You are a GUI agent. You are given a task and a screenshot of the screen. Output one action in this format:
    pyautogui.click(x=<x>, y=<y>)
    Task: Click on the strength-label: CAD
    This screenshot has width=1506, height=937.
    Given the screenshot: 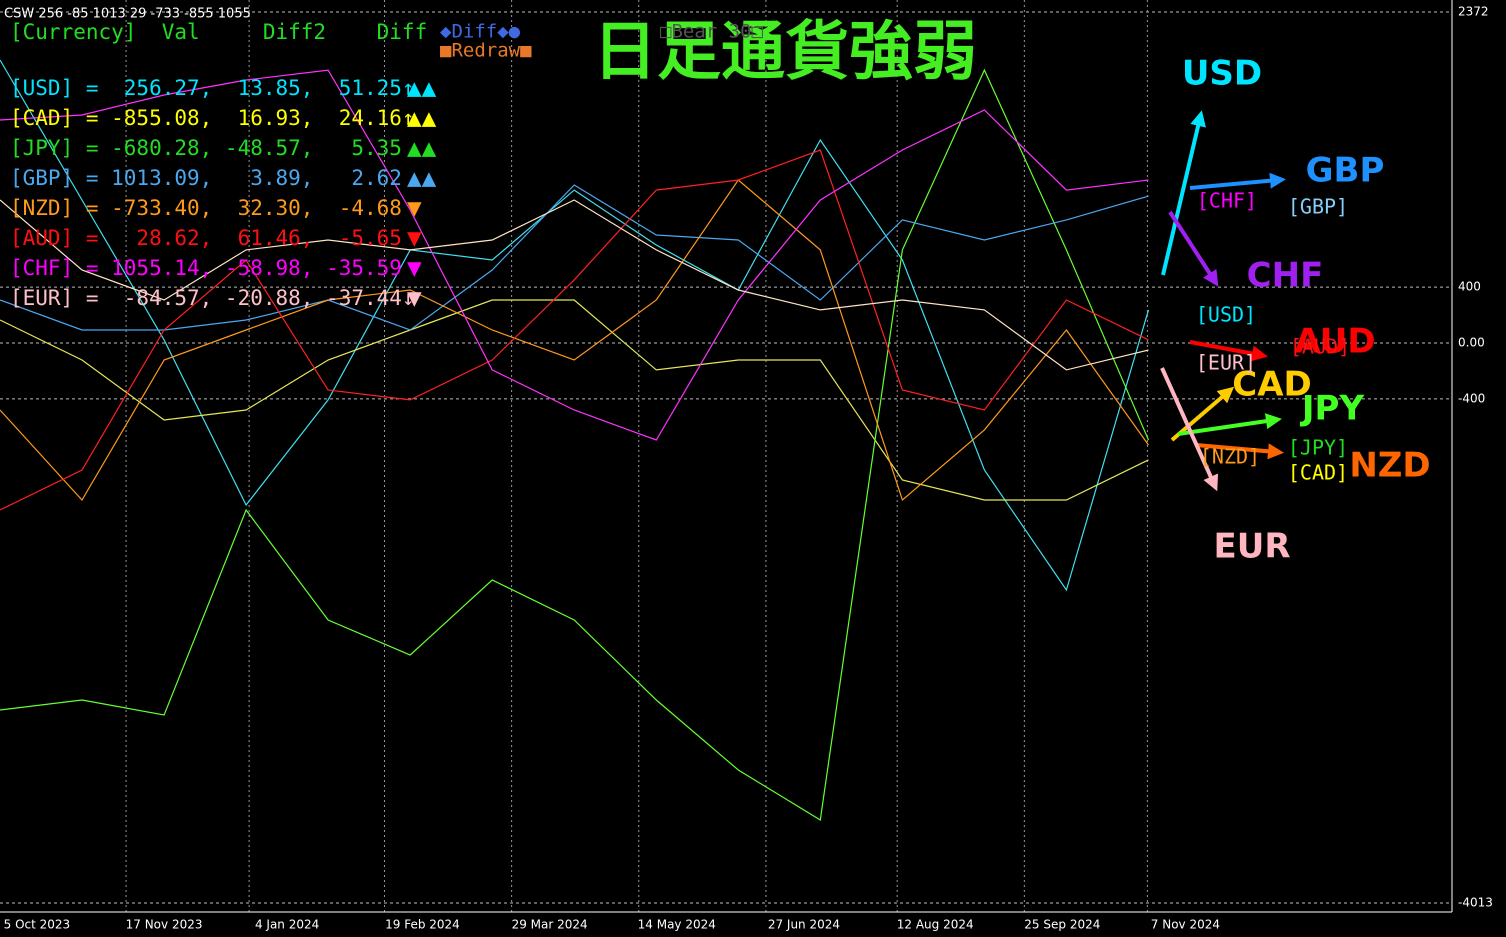 What is the action you would take?
    pyautogui.click(x=1272, y=385)
    